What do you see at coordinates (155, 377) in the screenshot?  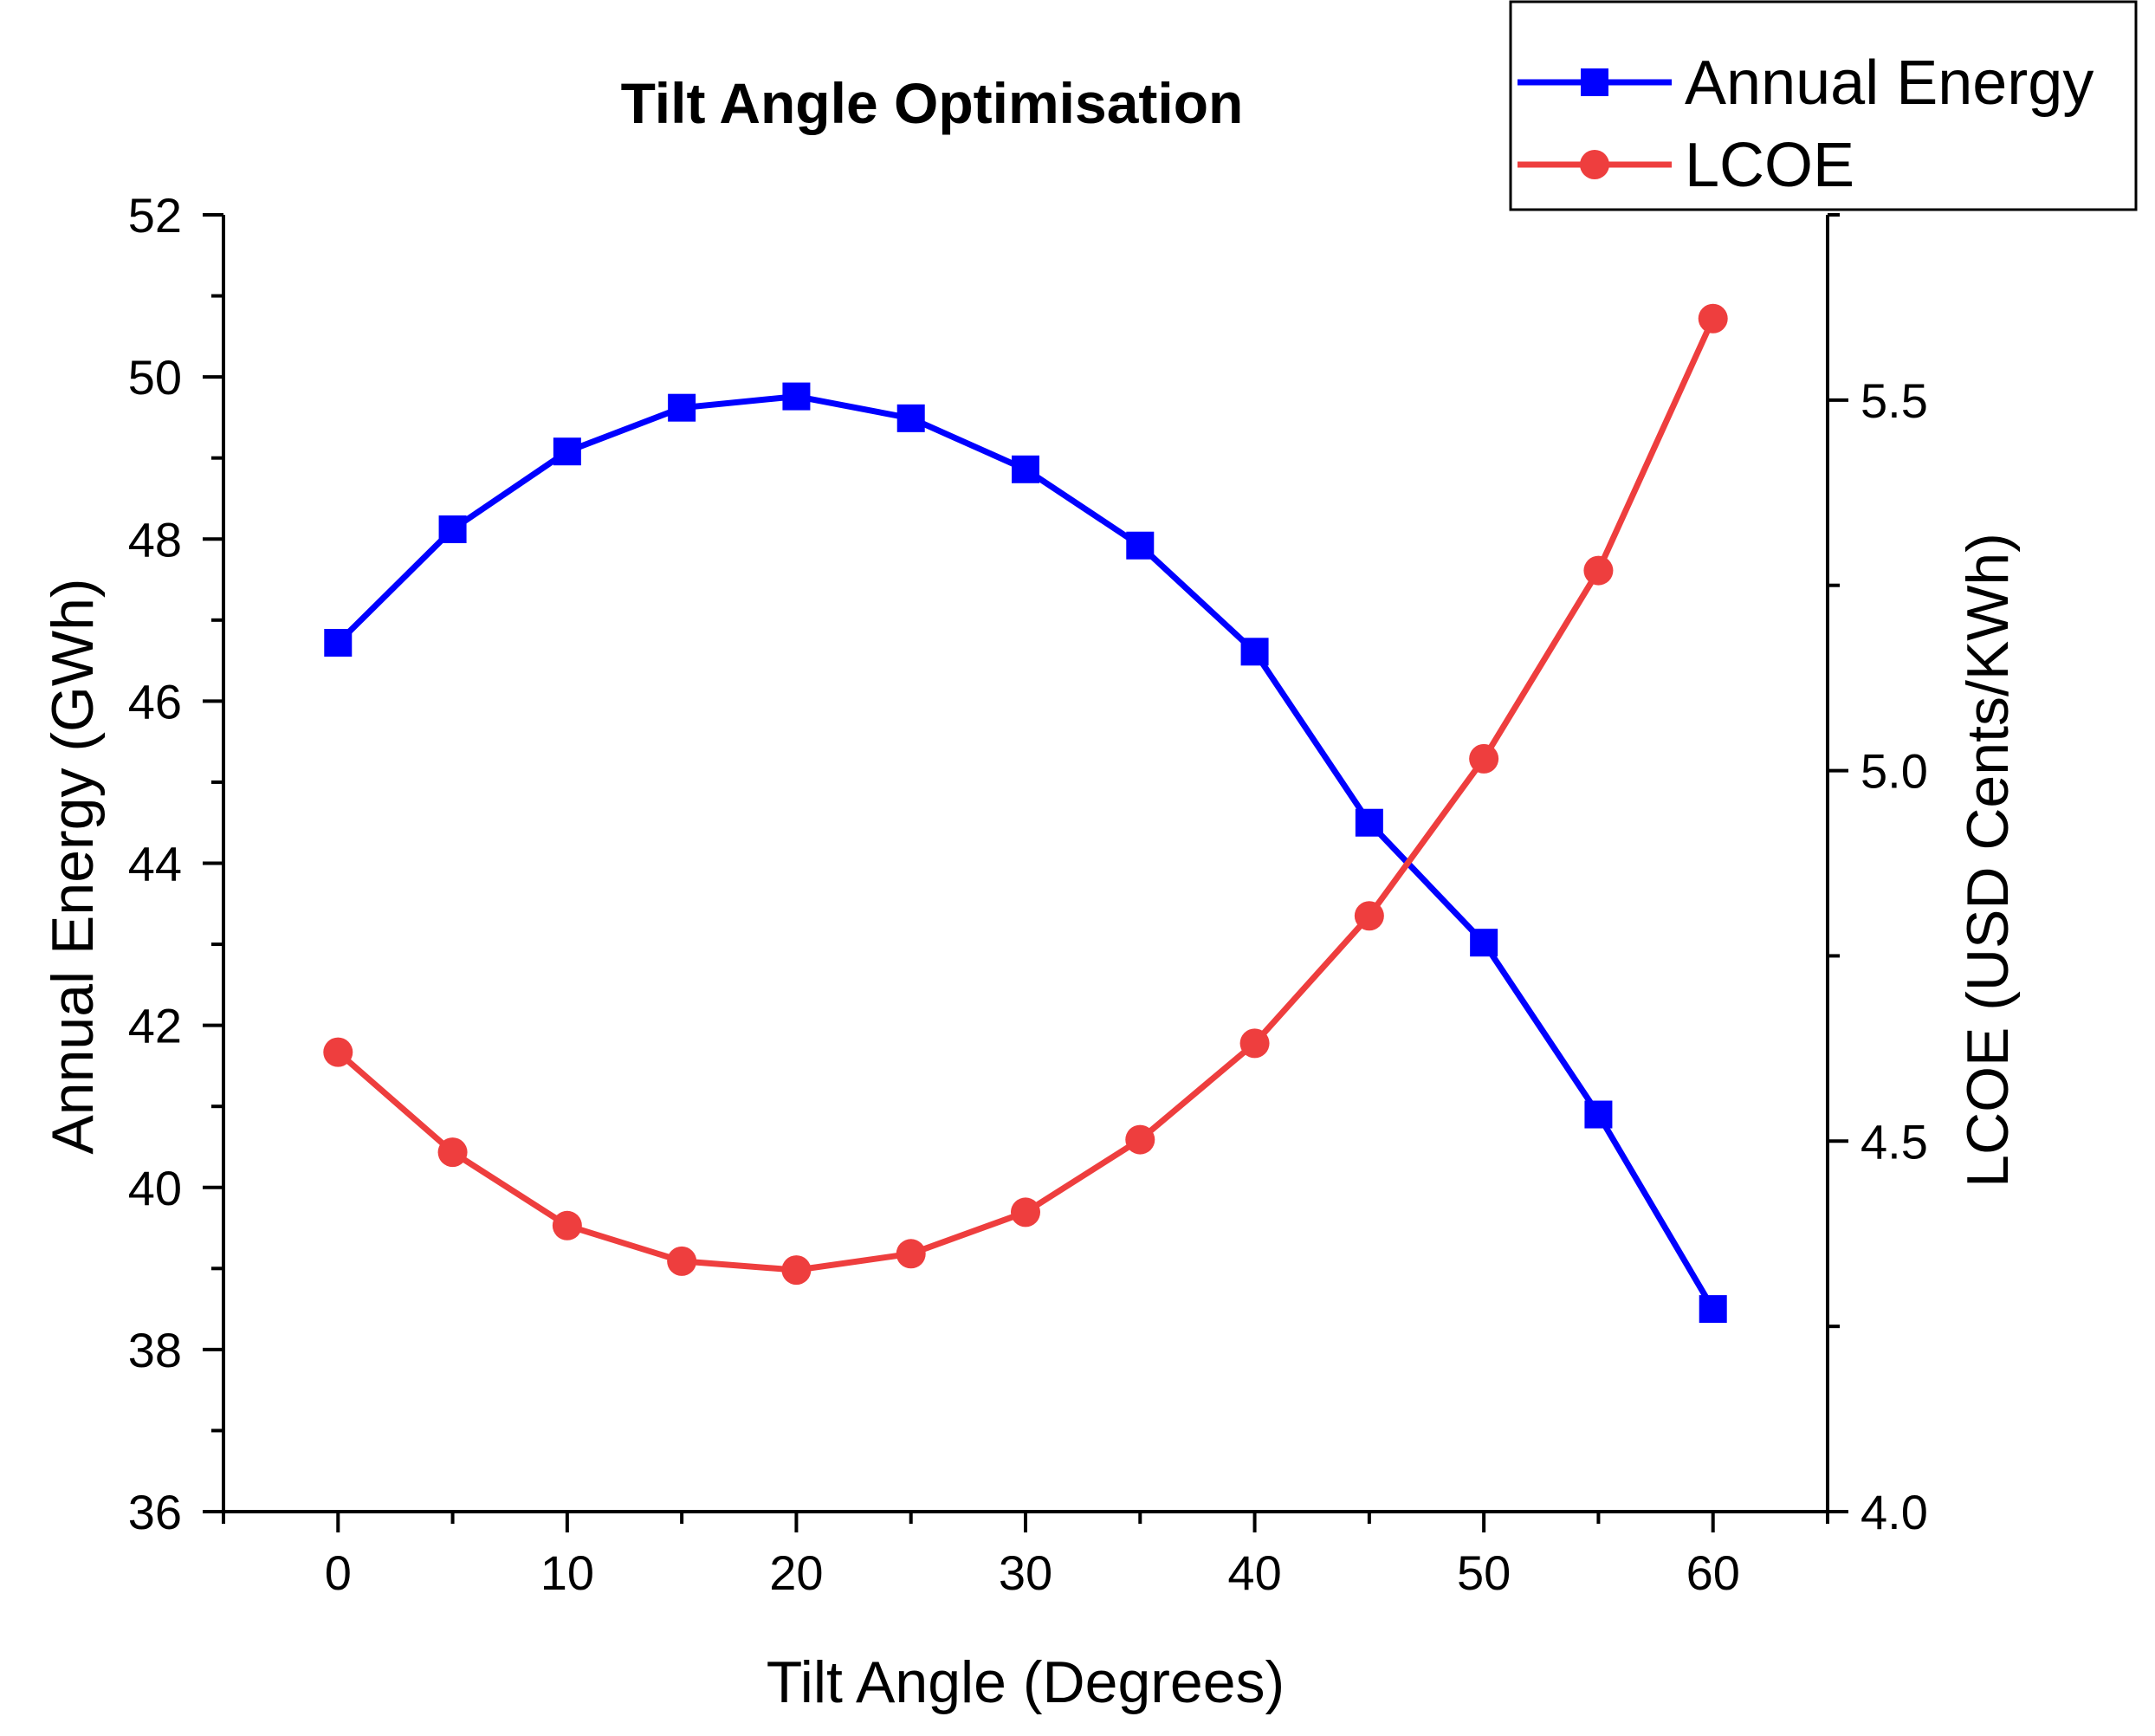 I see `y-left-tick-label: 50` at bounding box center [155, 377].